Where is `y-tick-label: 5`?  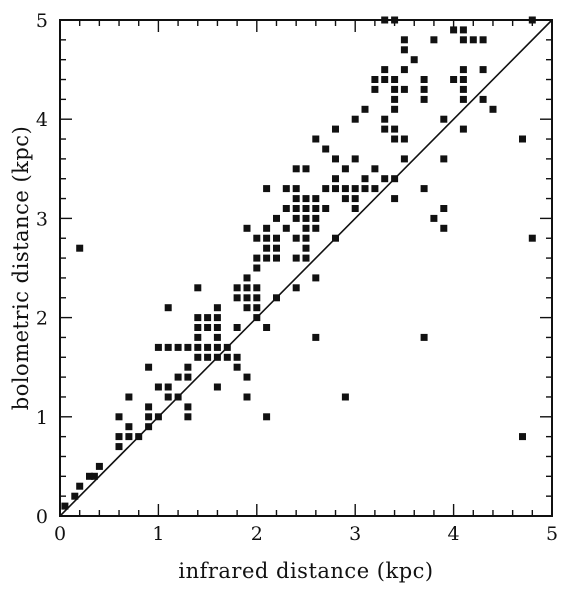
y-tick-label: 5 is located at coordinates (42, 21).